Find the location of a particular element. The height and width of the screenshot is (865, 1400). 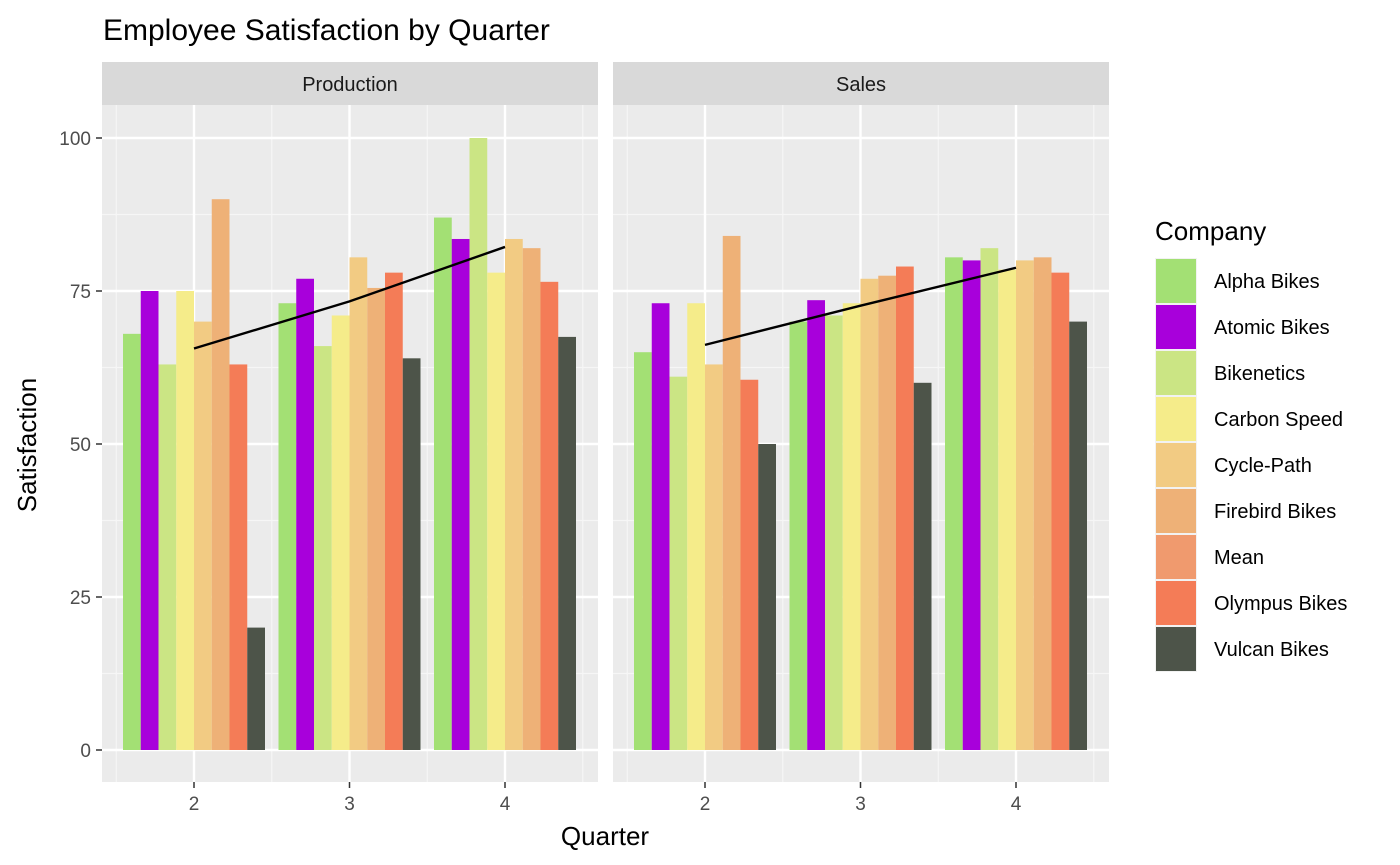

legend-label: Carbon Speed is located at coordinates (1278, 420).